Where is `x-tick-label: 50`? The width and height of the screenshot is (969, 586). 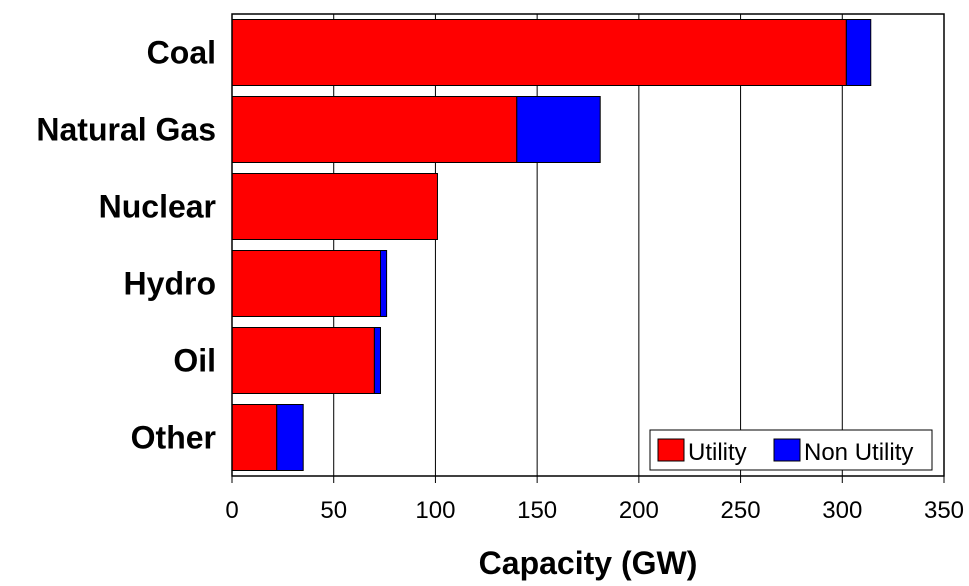
x-tick-label: 50 is located at coordinates (333, 510).